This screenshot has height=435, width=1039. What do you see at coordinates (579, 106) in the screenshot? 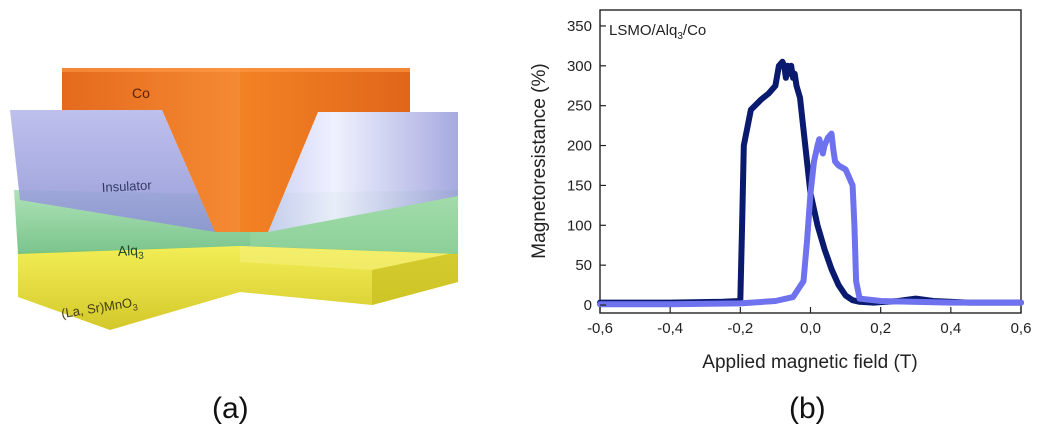
I see `y-tick-label: 250` at bounding box center [579, 106].